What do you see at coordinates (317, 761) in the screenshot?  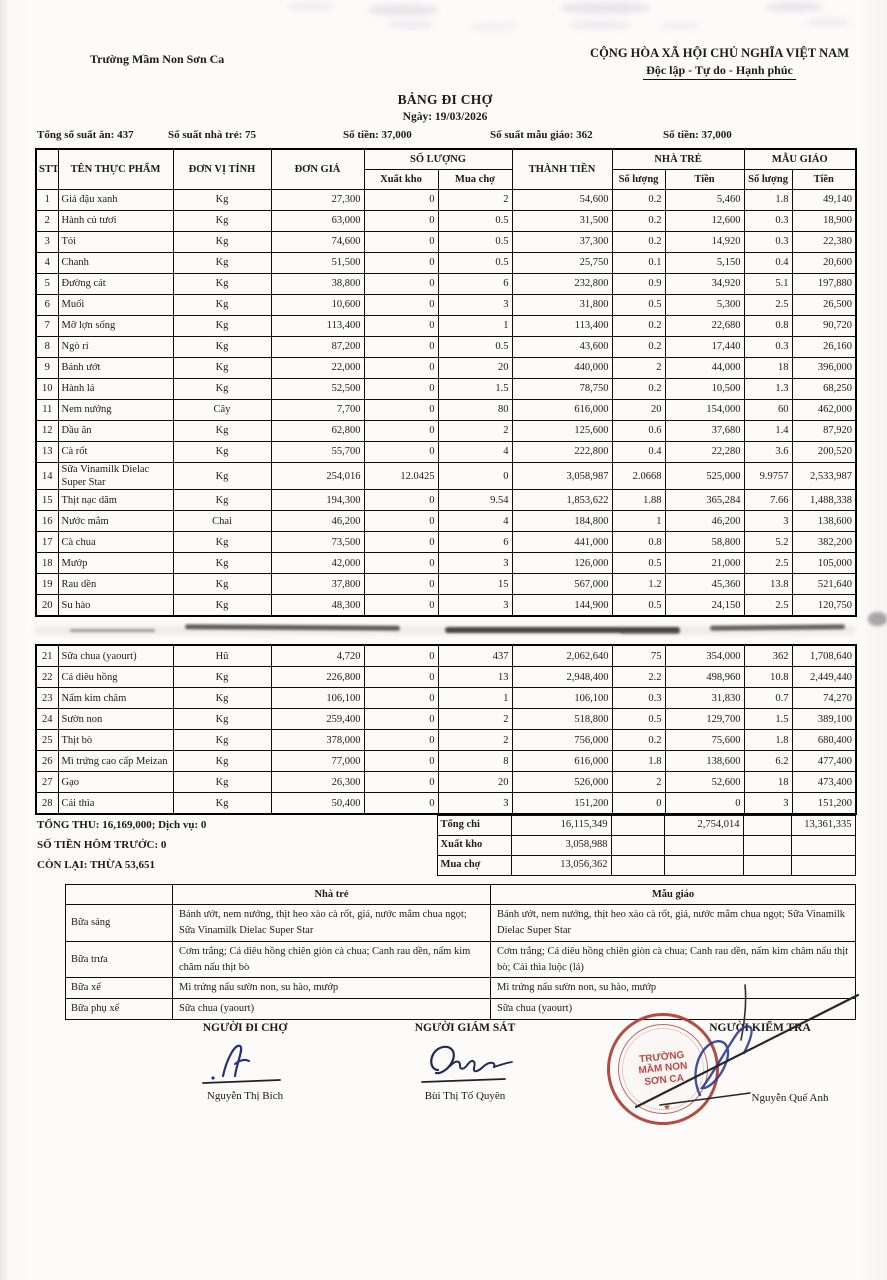 I see `cell-price: 77,000` at bounding box center [317, 761].